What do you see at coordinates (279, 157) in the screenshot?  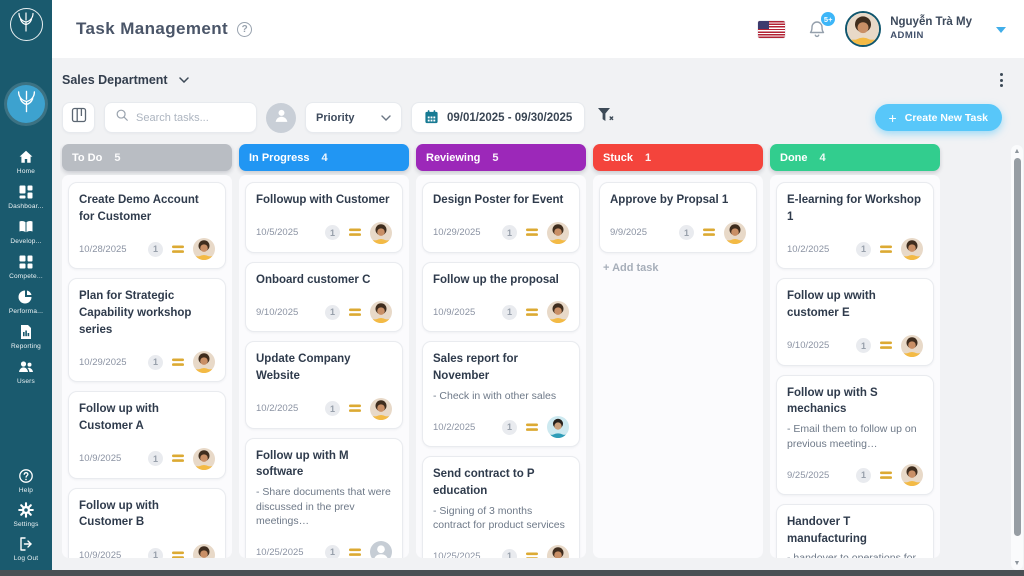 I see `column-title: In Progress` at bounding box center [279, 157].